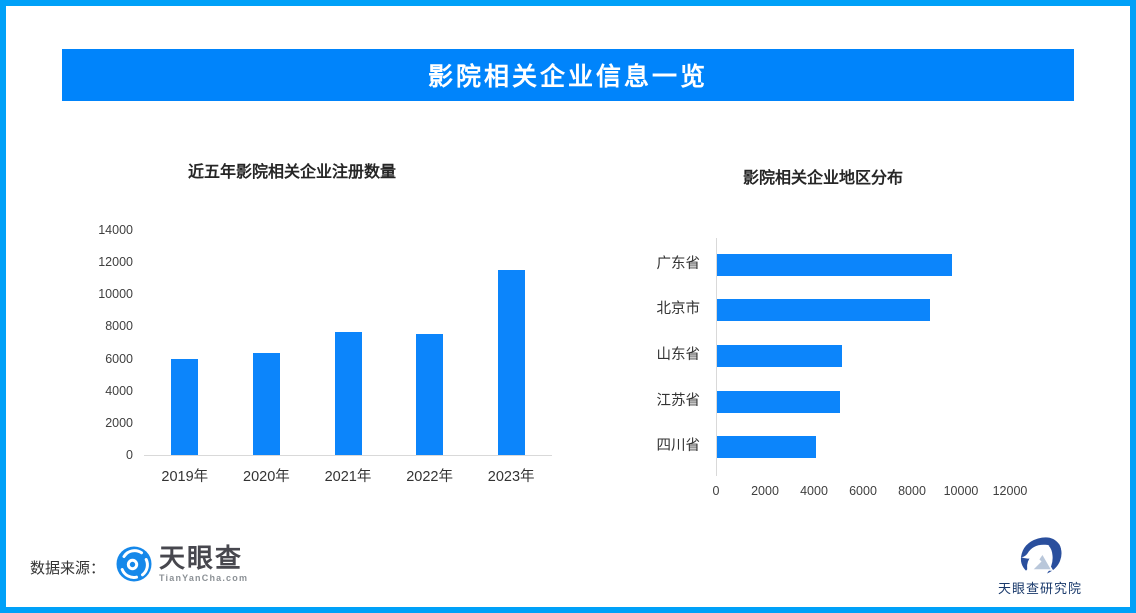 The image size is (1136, 613). I want to click on research-institute-name: 天眼查研究院, so click(1039, 588).